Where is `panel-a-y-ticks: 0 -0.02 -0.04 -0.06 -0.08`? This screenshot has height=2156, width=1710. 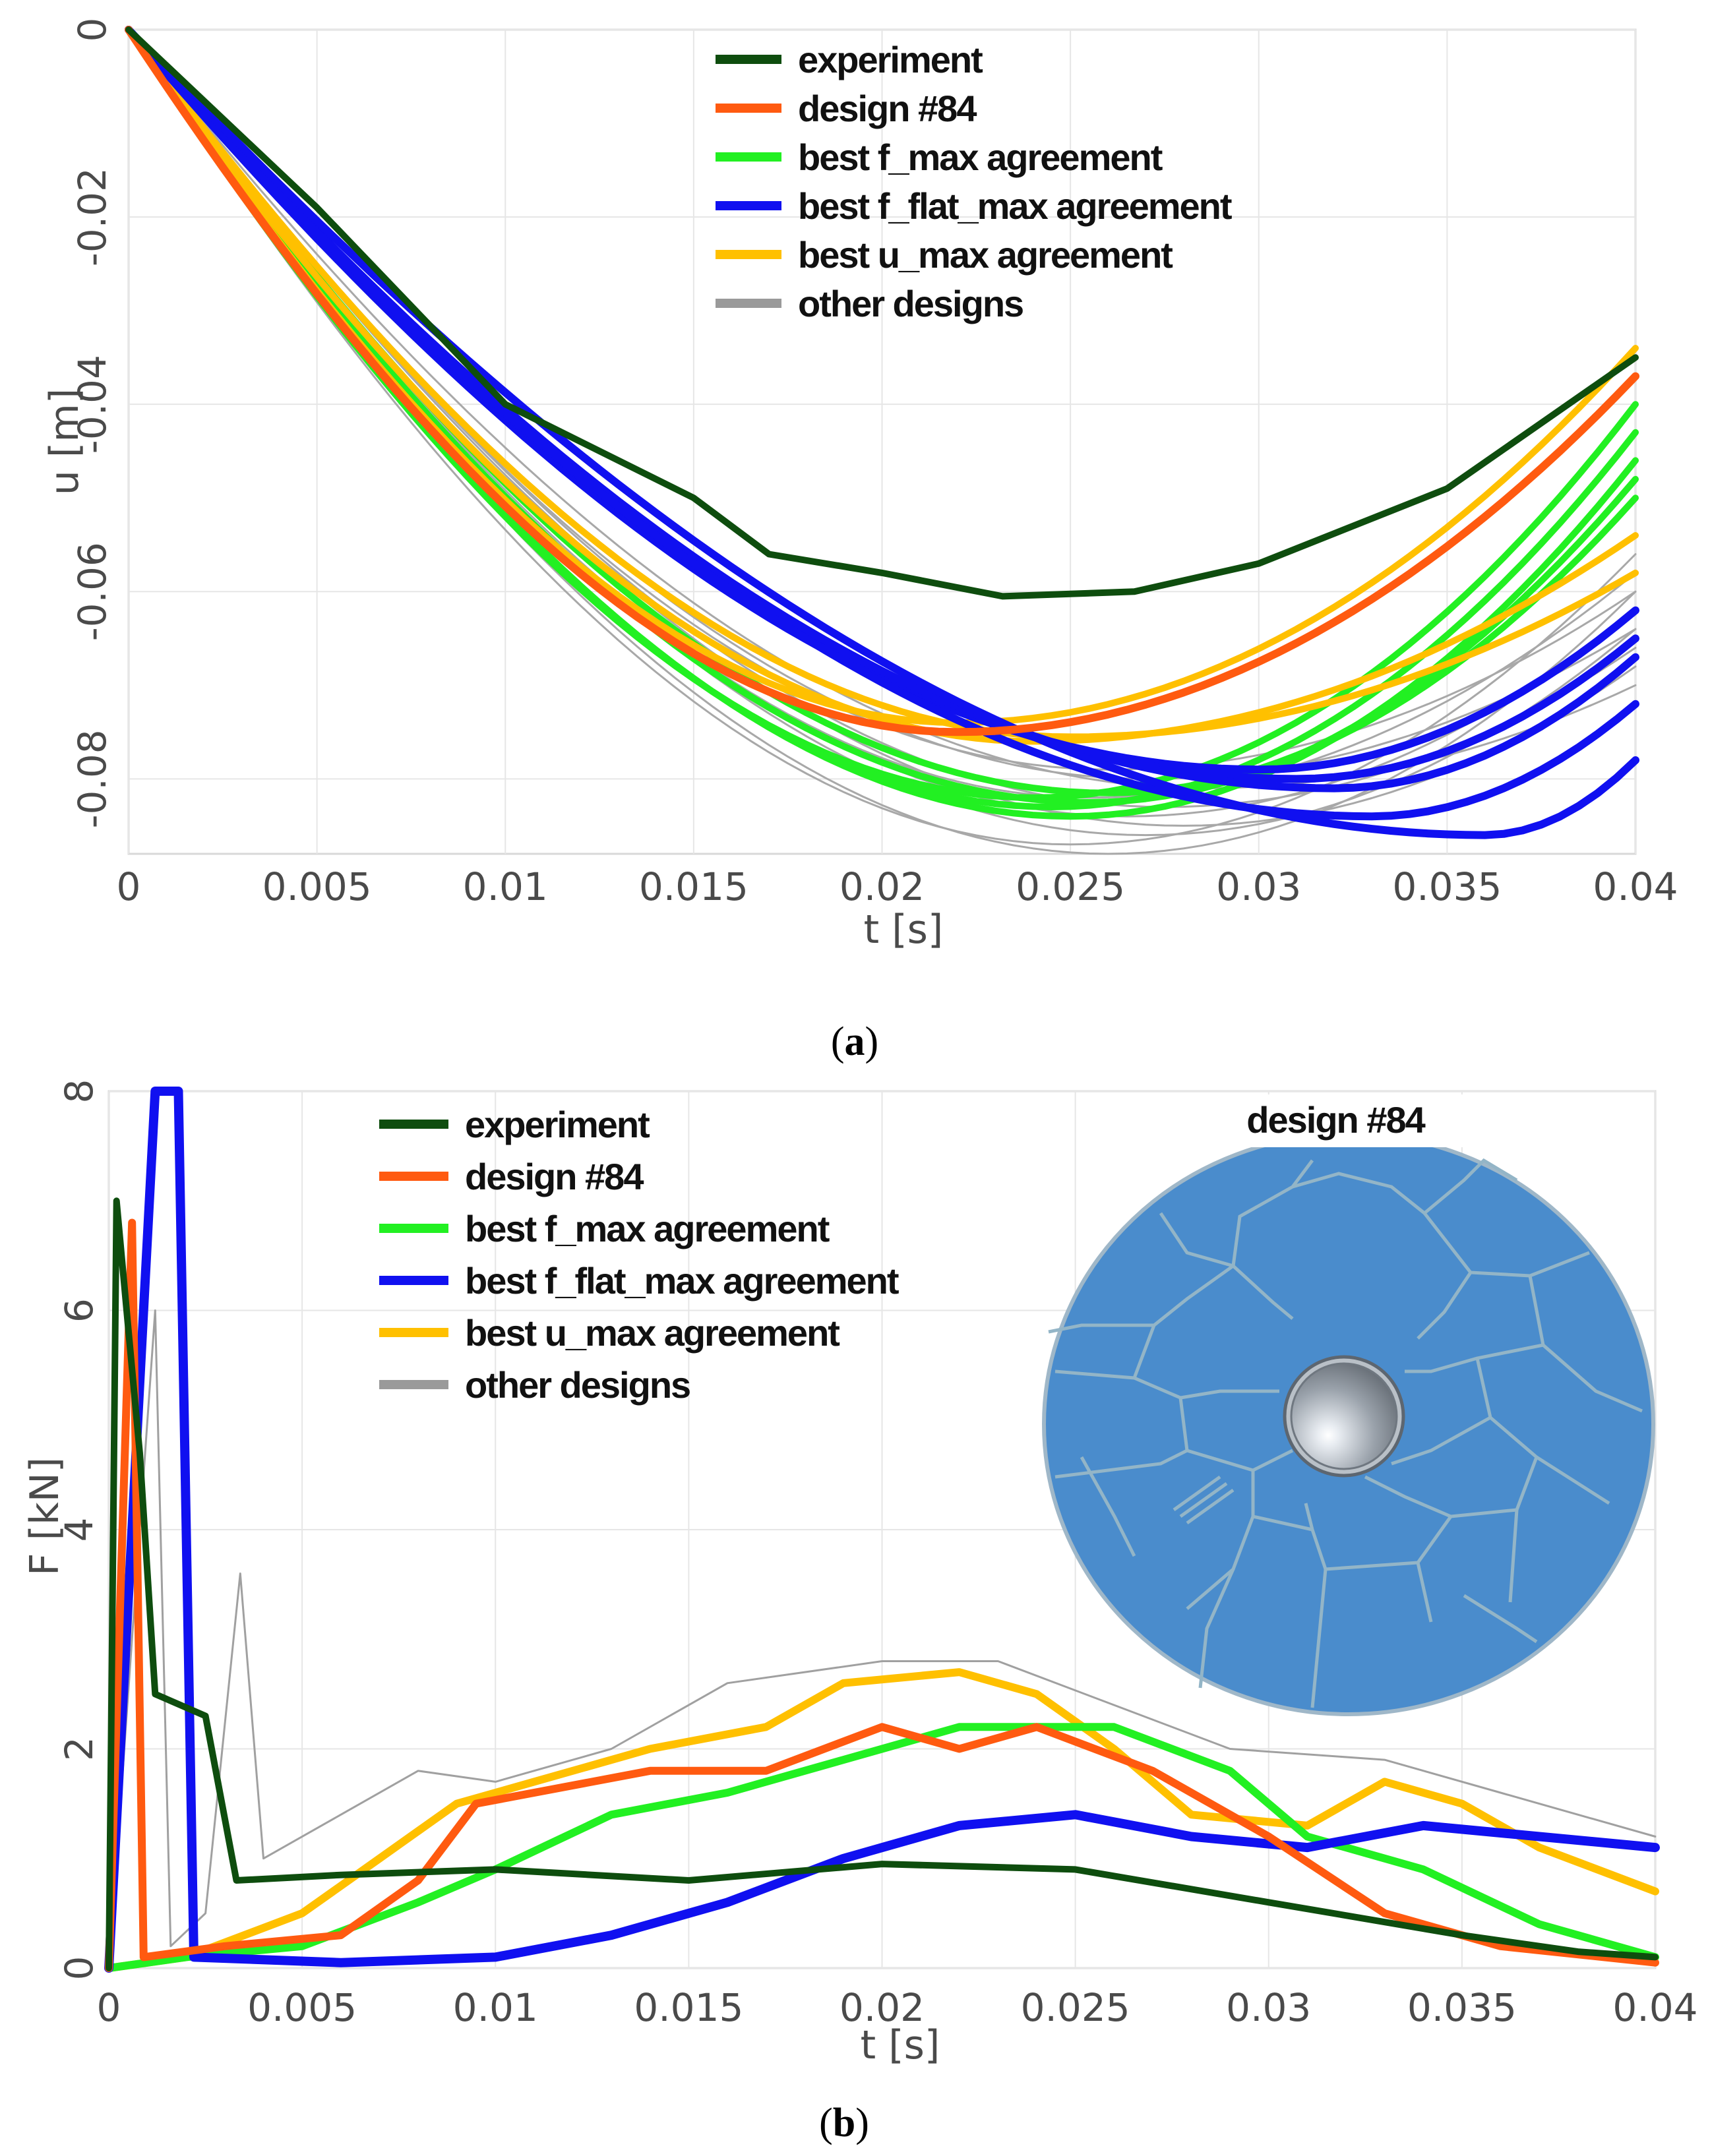
panel-a-y-ticks: 0 -0.02 -0.04 -0.06 -0.08 is located at coordinates (92, 423).